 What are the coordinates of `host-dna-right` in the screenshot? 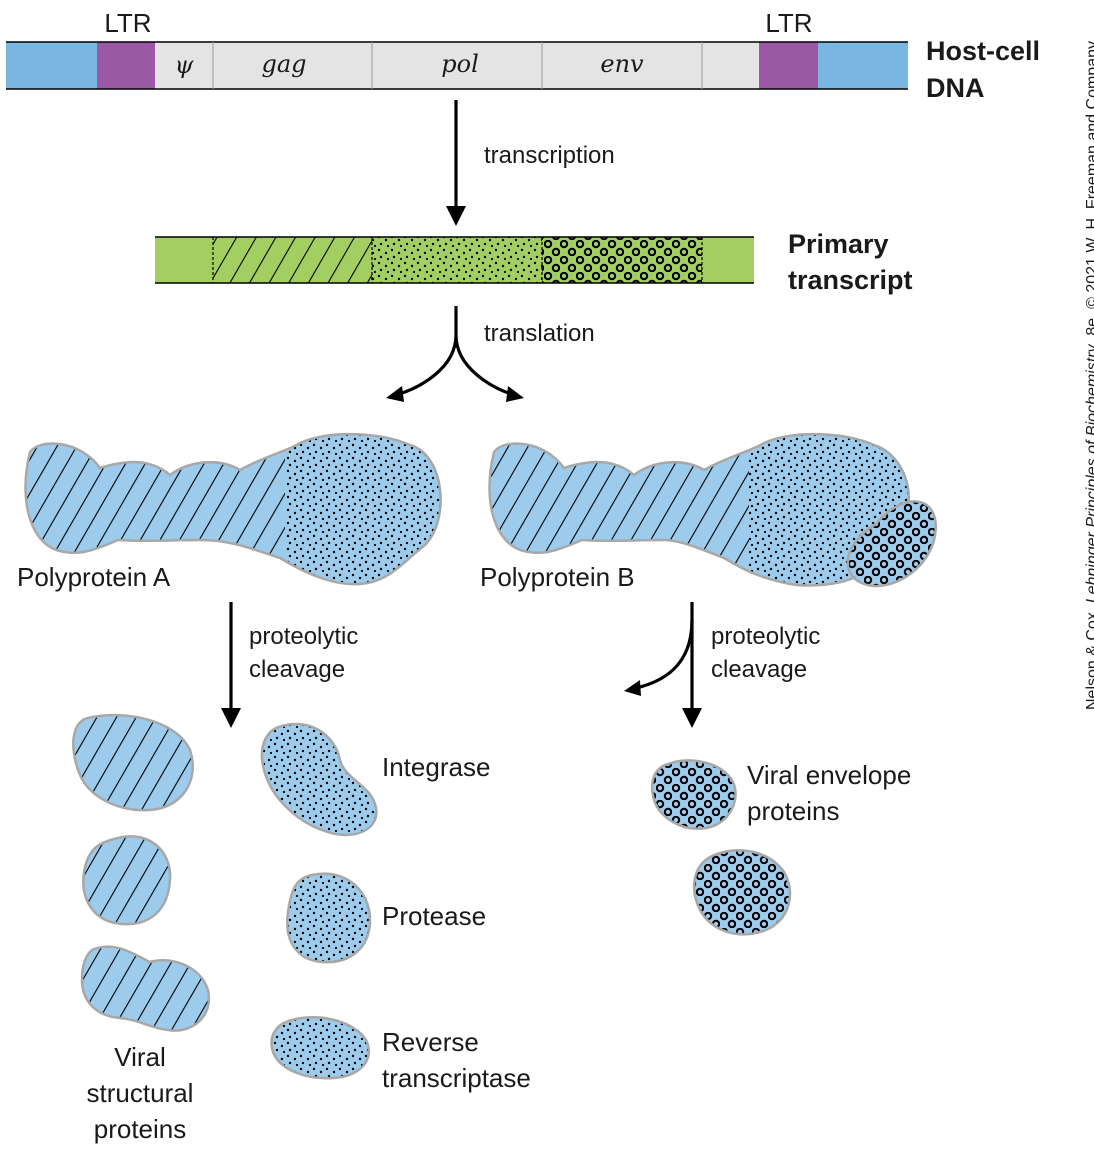 It's located at (863, 65).